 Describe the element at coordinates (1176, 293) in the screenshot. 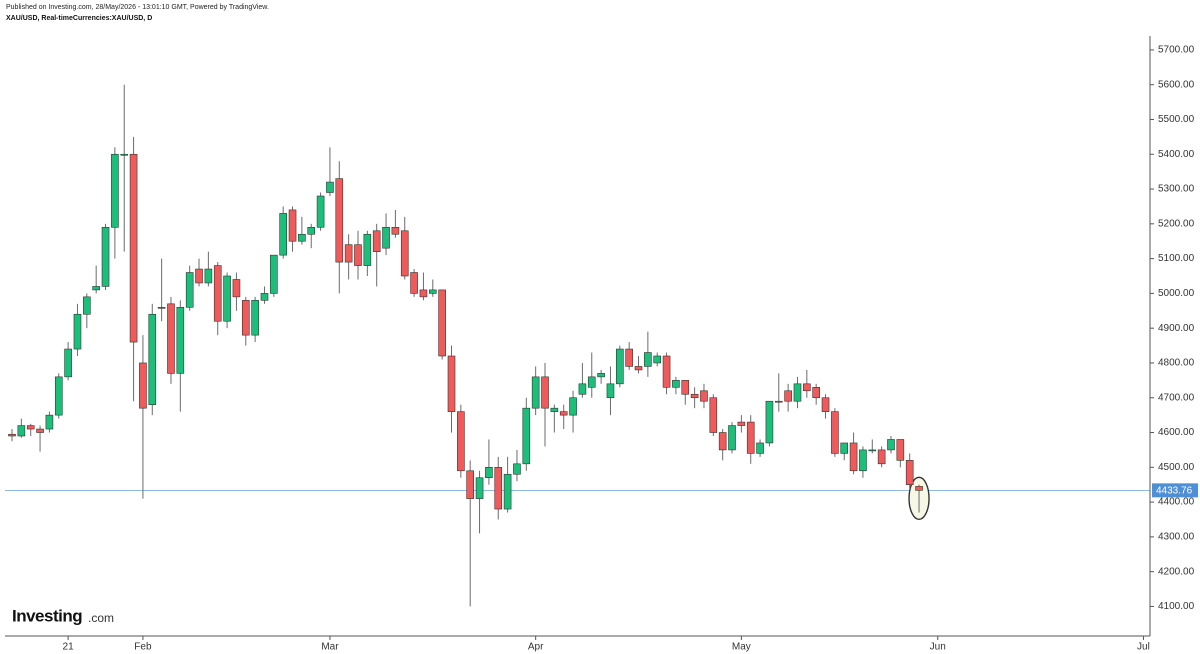

I see `y-tick-label: 5000.00` at that location.